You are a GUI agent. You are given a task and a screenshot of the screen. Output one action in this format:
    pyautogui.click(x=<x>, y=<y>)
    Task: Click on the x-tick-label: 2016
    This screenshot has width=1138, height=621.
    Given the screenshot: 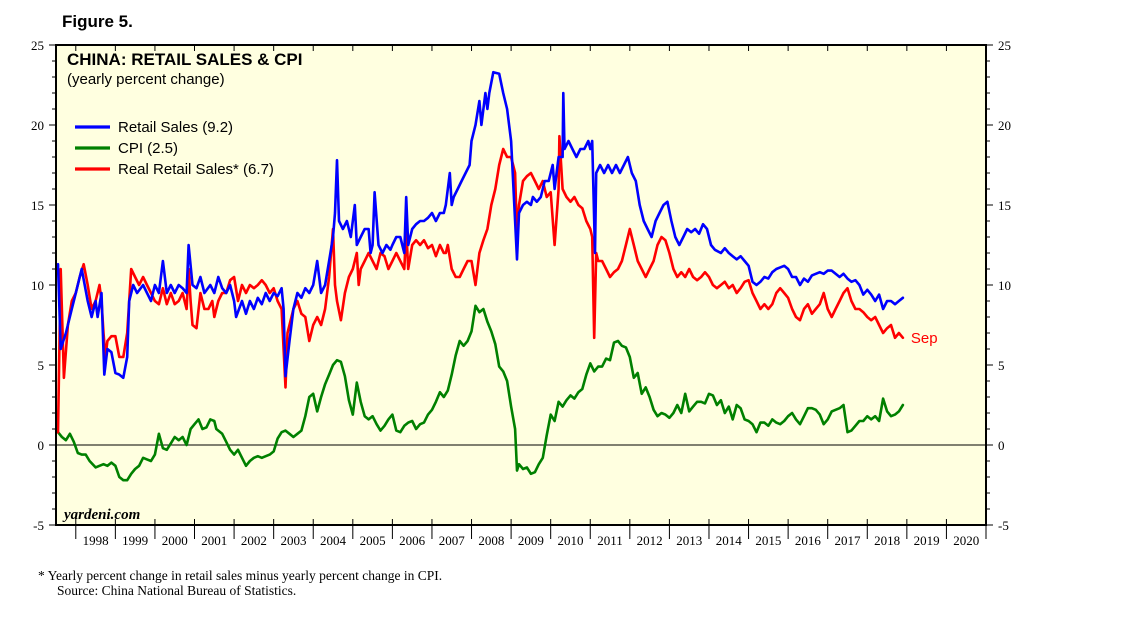 What is the action you would take?
    pyautogui.click(x=808, y=540)
    